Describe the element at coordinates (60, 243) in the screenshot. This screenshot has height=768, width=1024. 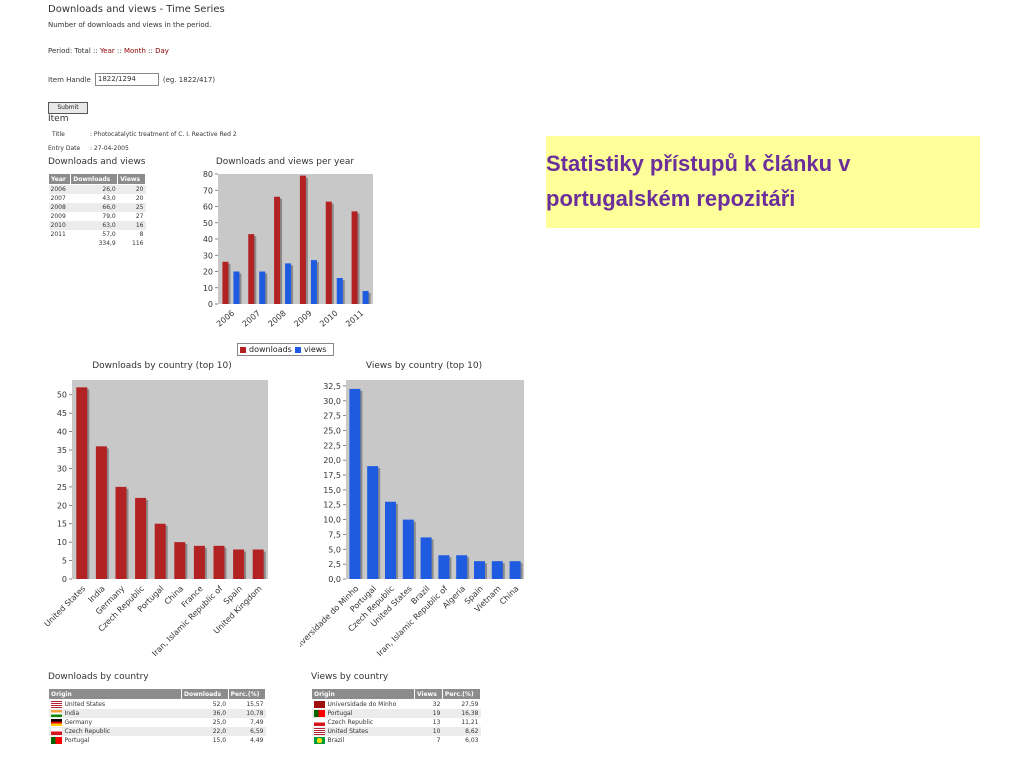
I see `cell` at that location.